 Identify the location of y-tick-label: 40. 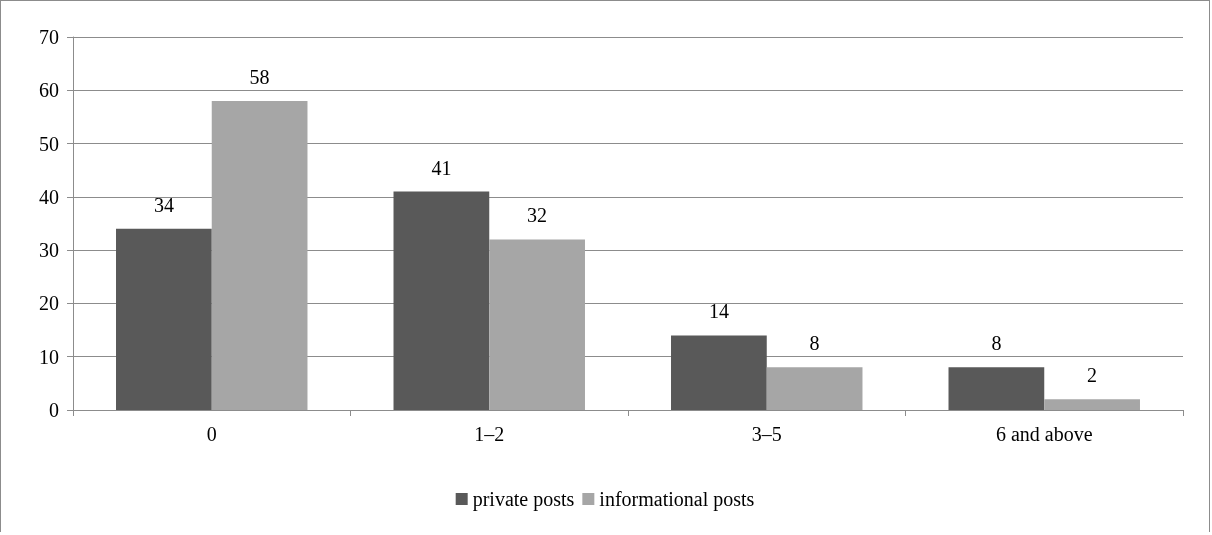
(49, 196).